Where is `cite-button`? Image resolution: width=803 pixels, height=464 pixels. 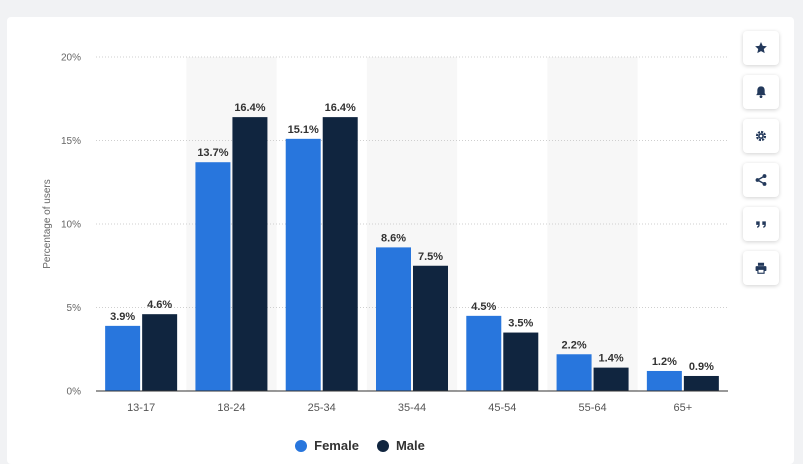 cite-button is located at coordinates (761, 224).